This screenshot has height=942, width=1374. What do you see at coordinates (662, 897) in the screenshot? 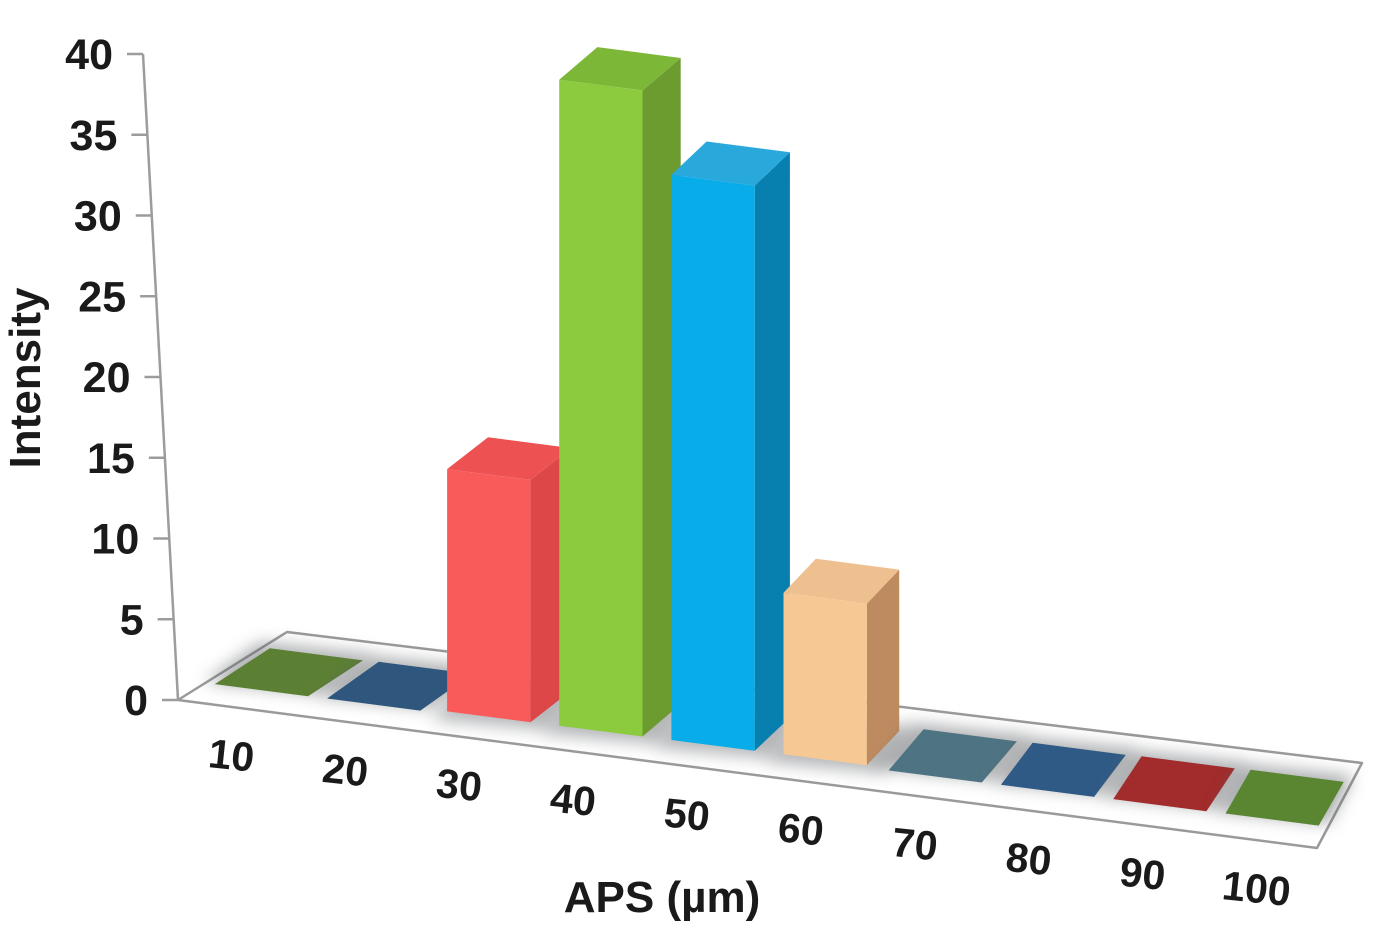
I see `x-axis-title: APS (µm)` at bounding box center [662, 897].